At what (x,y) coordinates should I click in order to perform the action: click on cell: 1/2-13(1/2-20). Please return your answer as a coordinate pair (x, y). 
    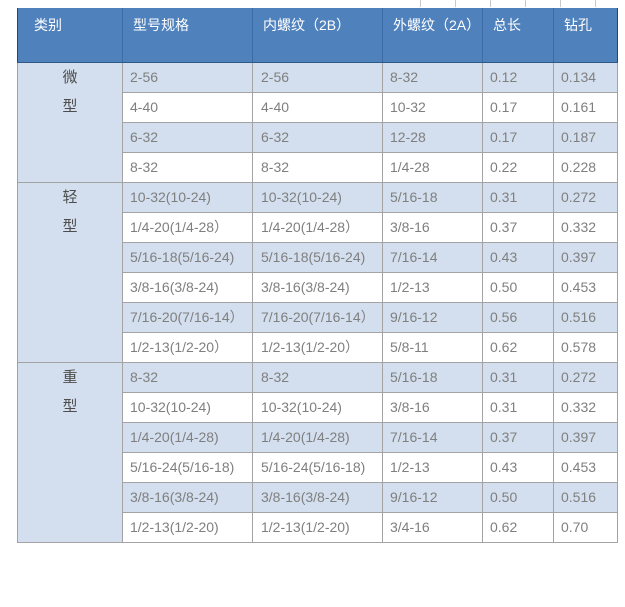
    Looking at the image, I should click on (317, 527).